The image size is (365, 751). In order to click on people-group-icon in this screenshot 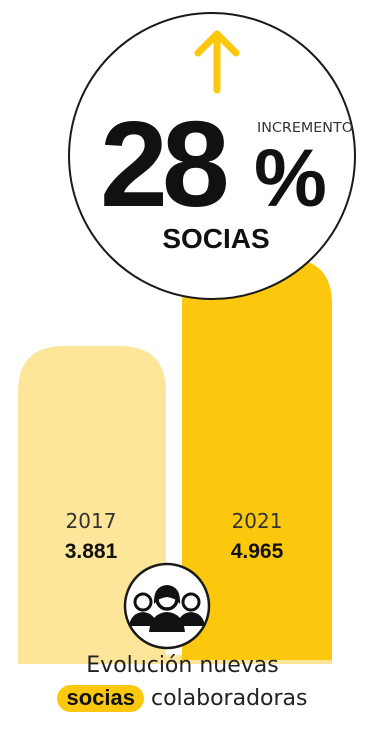, I will do `click(167, 606)`.